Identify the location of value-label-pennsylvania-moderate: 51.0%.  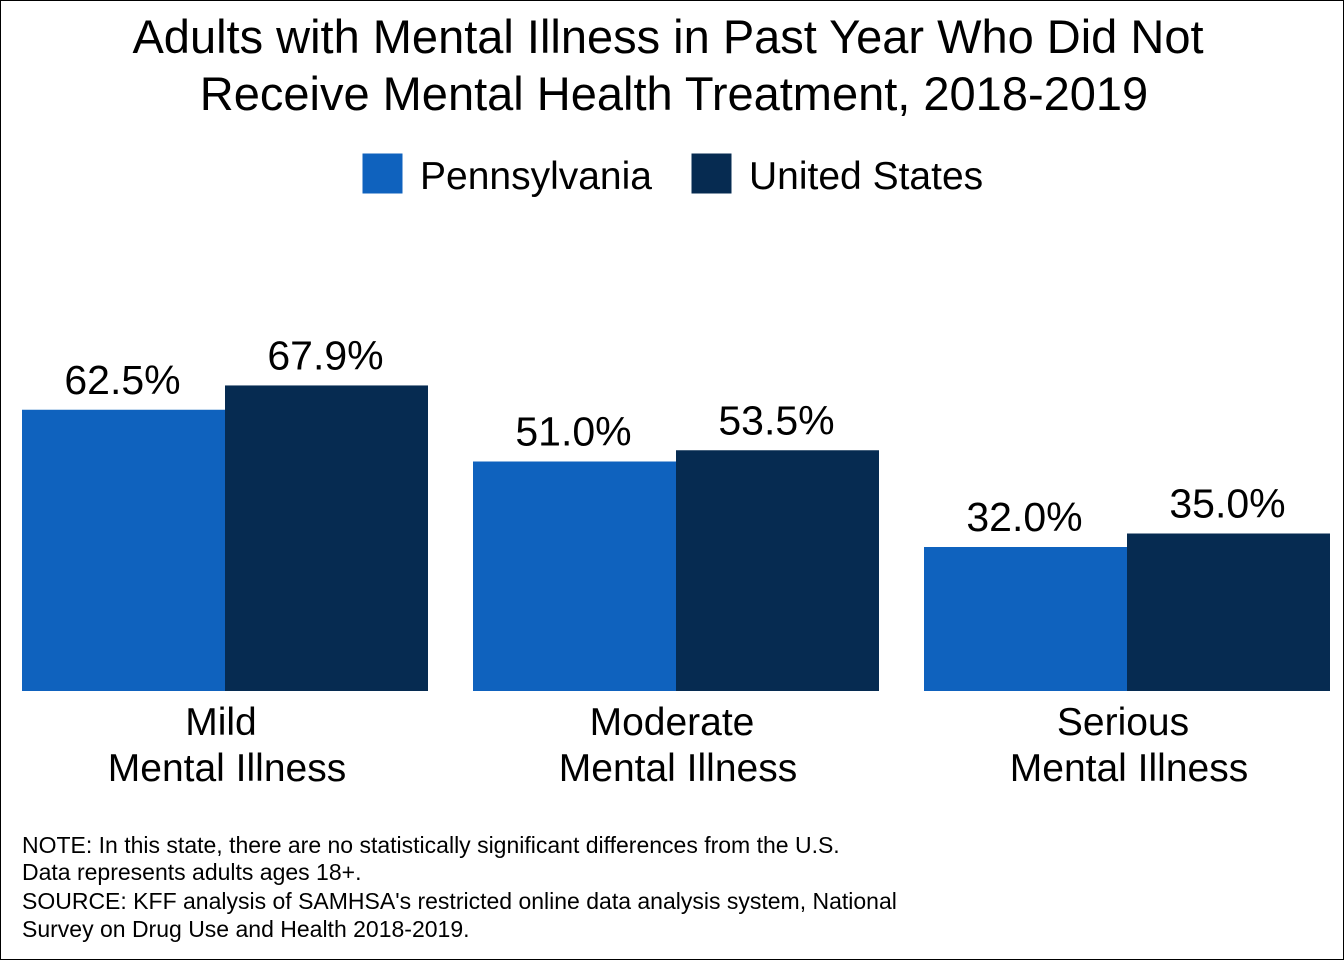
(573, 432).